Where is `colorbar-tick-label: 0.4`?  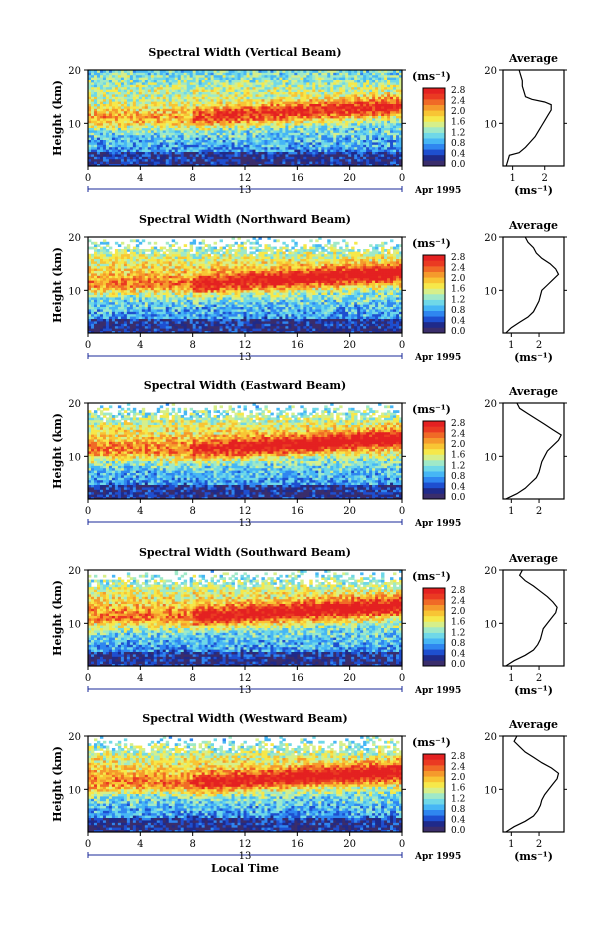
colorbar-tick-label: 0.4 is located at coordinates (458, 487).